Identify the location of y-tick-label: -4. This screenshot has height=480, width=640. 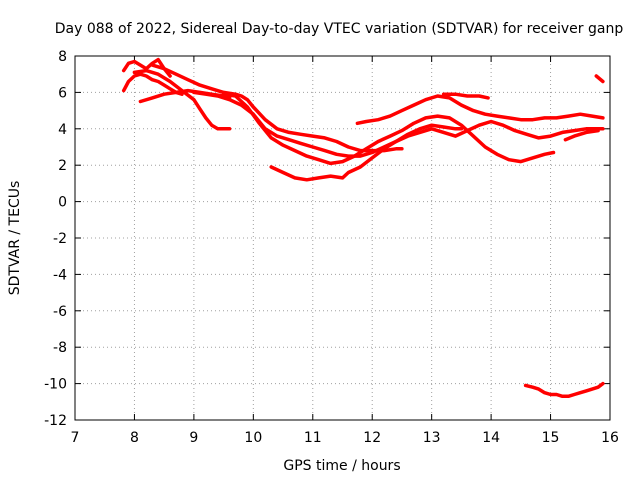
(60, 275).